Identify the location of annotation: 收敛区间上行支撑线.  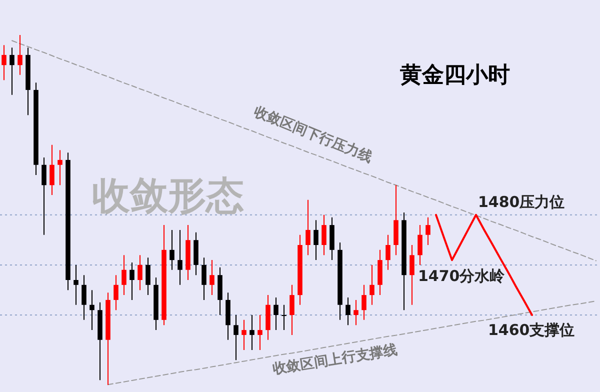
(334, 360).